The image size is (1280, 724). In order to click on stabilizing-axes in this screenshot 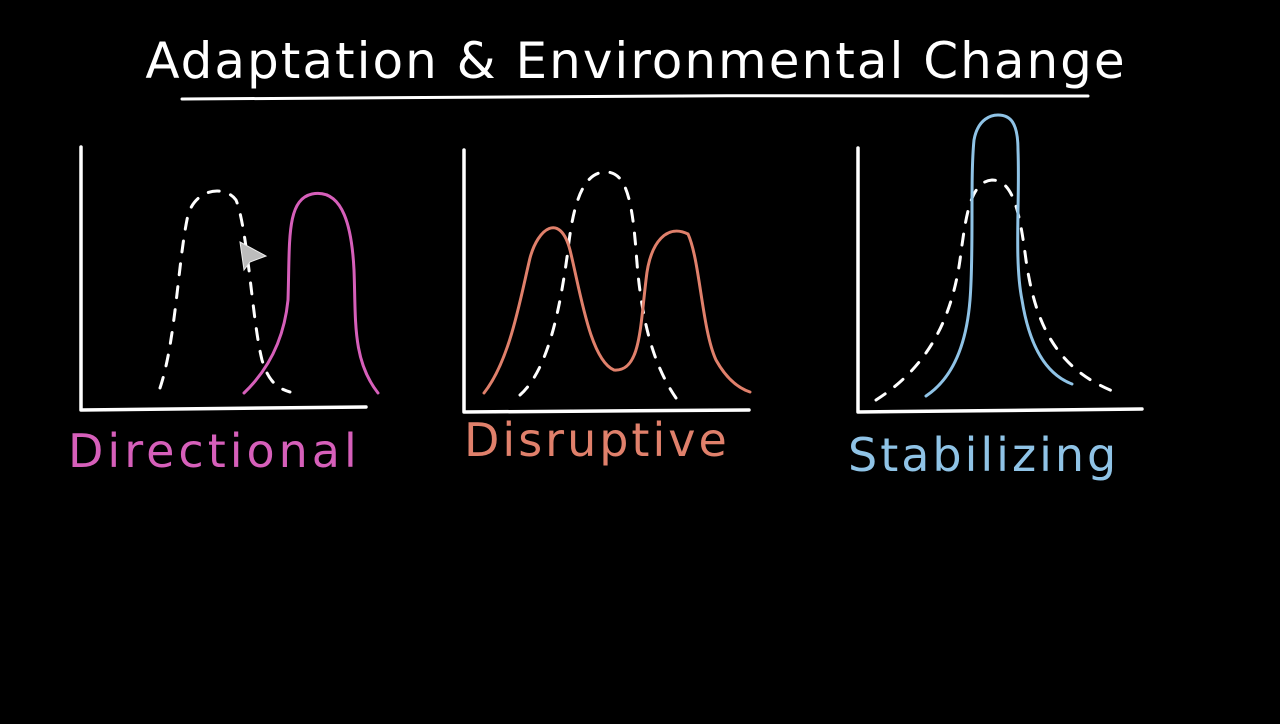, I will do `click(1000, 280)`.